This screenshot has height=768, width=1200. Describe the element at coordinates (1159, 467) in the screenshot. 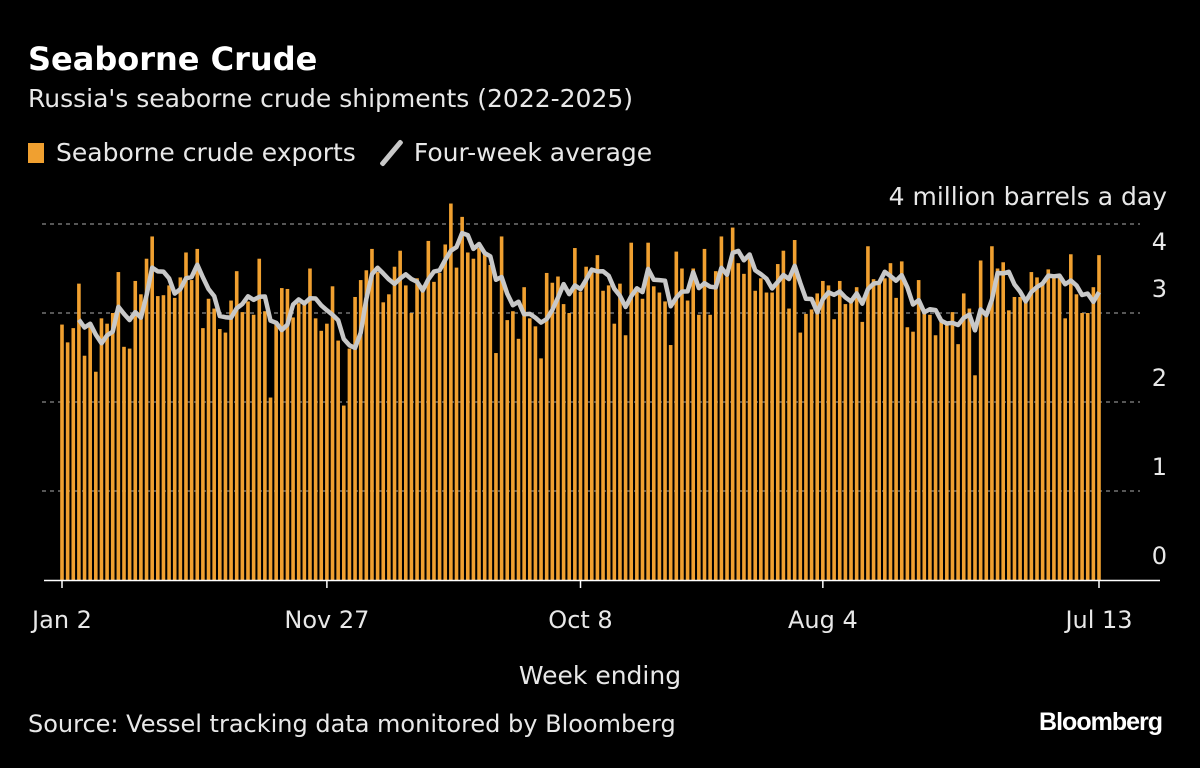

I see `y-tick-label: 1` at that location.